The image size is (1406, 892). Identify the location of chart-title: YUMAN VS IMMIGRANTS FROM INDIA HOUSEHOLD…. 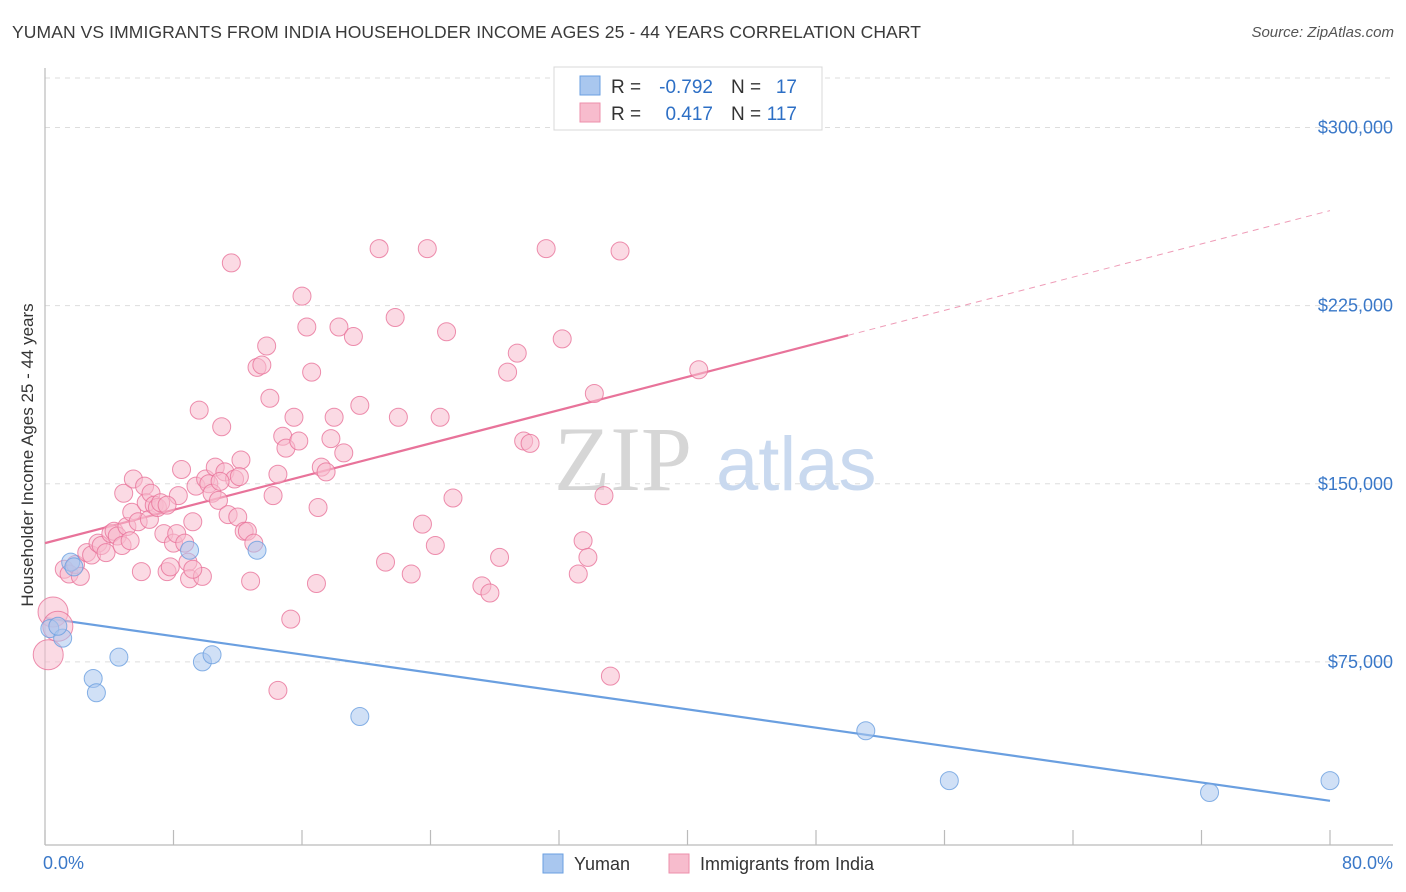
(467, 32).